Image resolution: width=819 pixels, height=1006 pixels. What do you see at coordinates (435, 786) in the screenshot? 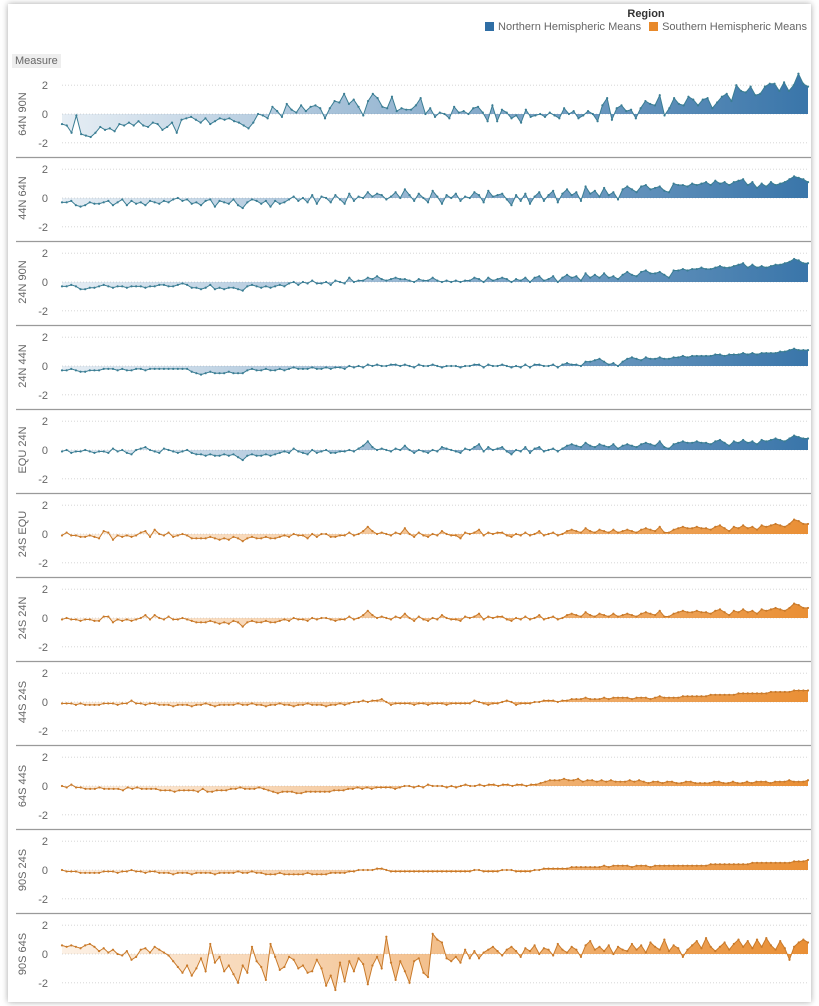
I see `series-line` at bounding box center [435, 786].